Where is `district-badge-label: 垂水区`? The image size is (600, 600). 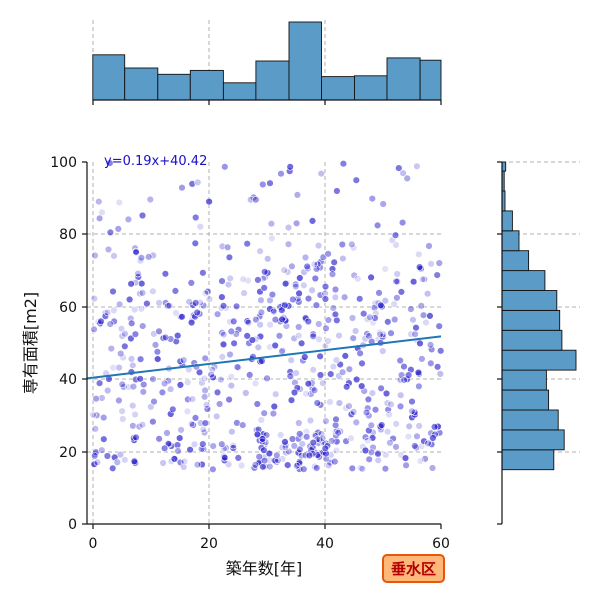 district-badge-label: 垂水区 is located at coordinates (413, 569).